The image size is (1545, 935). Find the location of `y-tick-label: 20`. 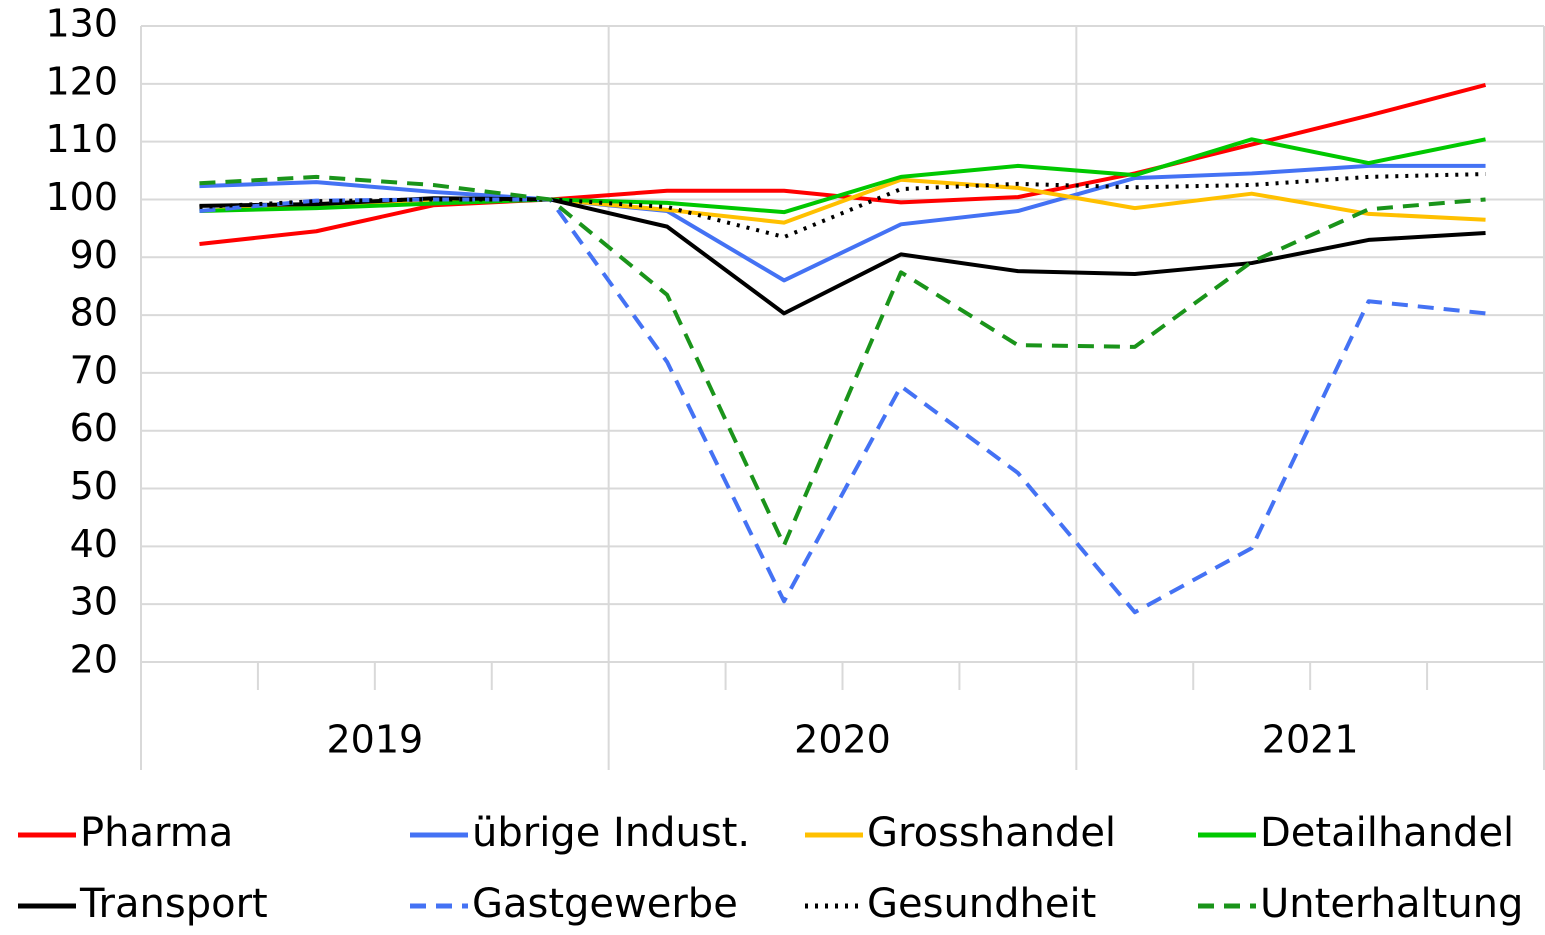

y-tick-label: 20 is located at coordinates (94, 660).